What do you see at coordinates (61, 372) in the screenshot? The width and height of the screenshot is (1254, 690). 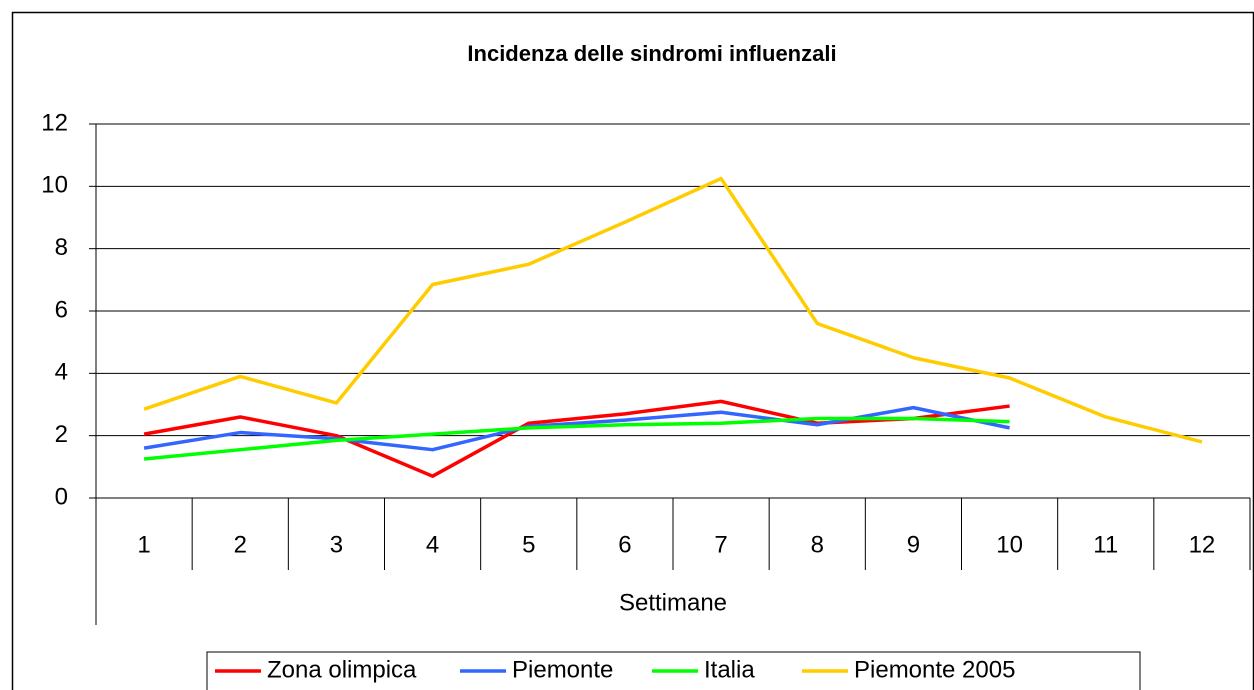 I see `y-tick-label: 4` at bounding box center [61, 372].